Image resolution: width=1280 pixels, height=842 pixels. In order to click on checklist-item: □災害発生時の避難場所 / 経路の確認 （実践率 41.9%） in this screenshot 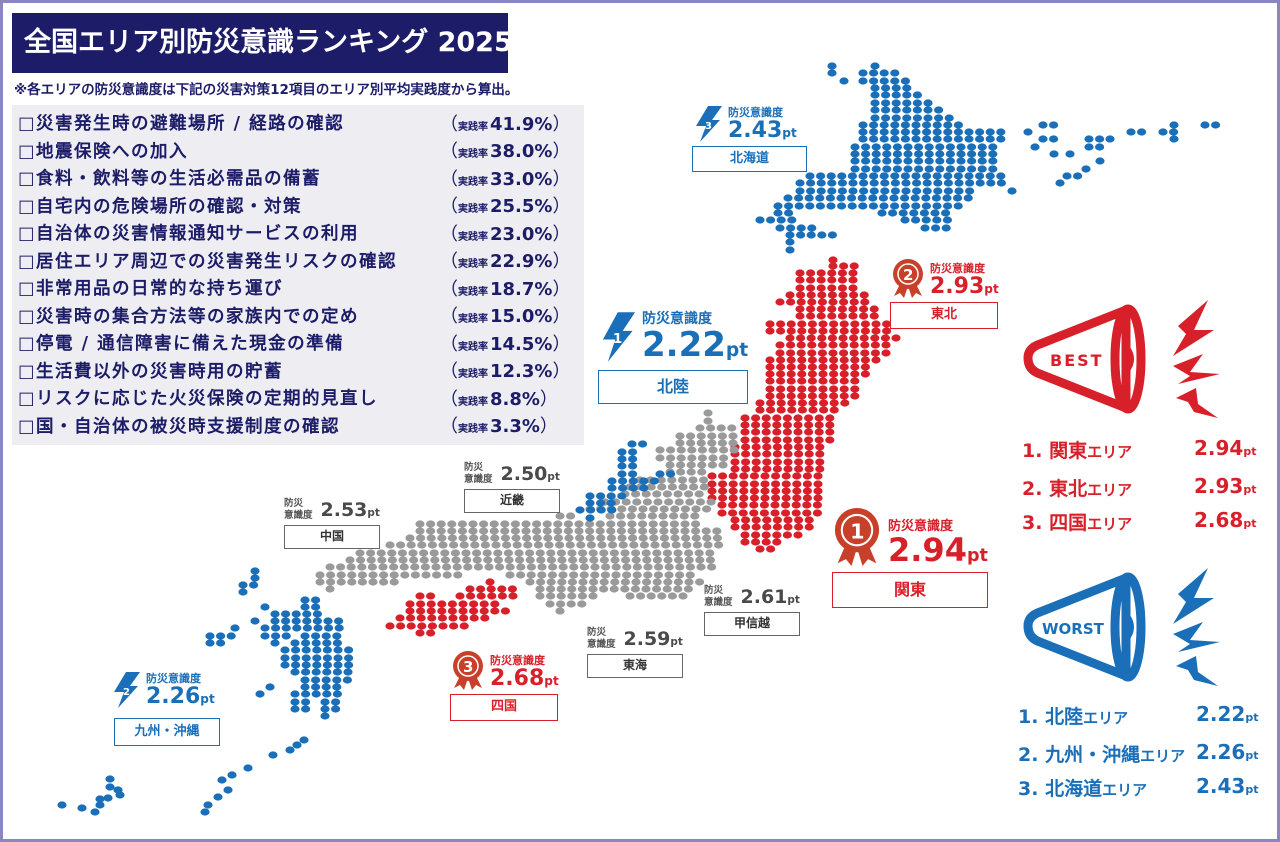, I will do `click(301, 123)`.